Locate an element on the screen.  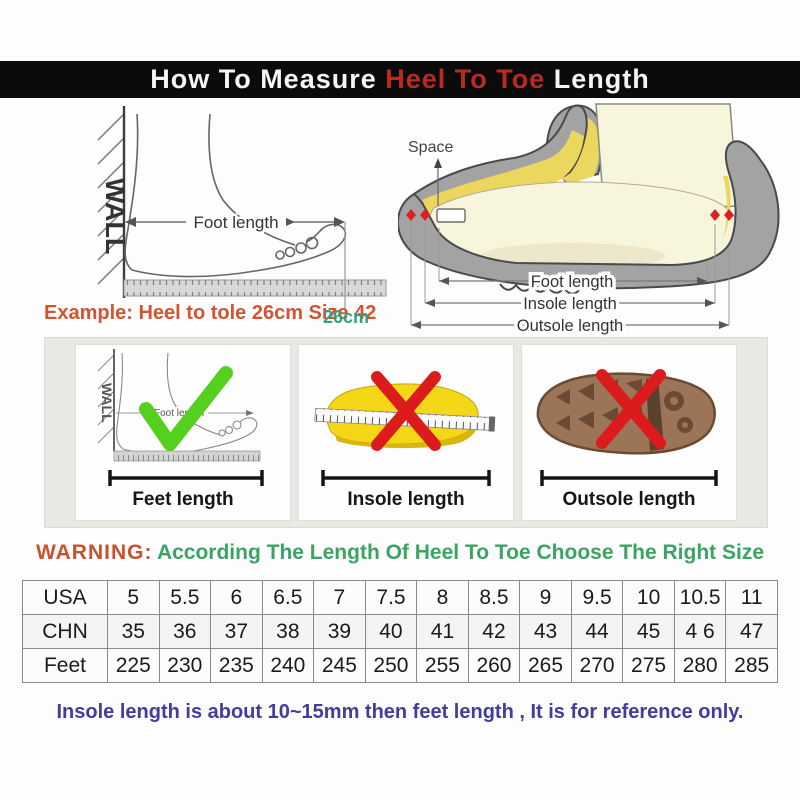
outsole-image is located at coordinates (627, 427).